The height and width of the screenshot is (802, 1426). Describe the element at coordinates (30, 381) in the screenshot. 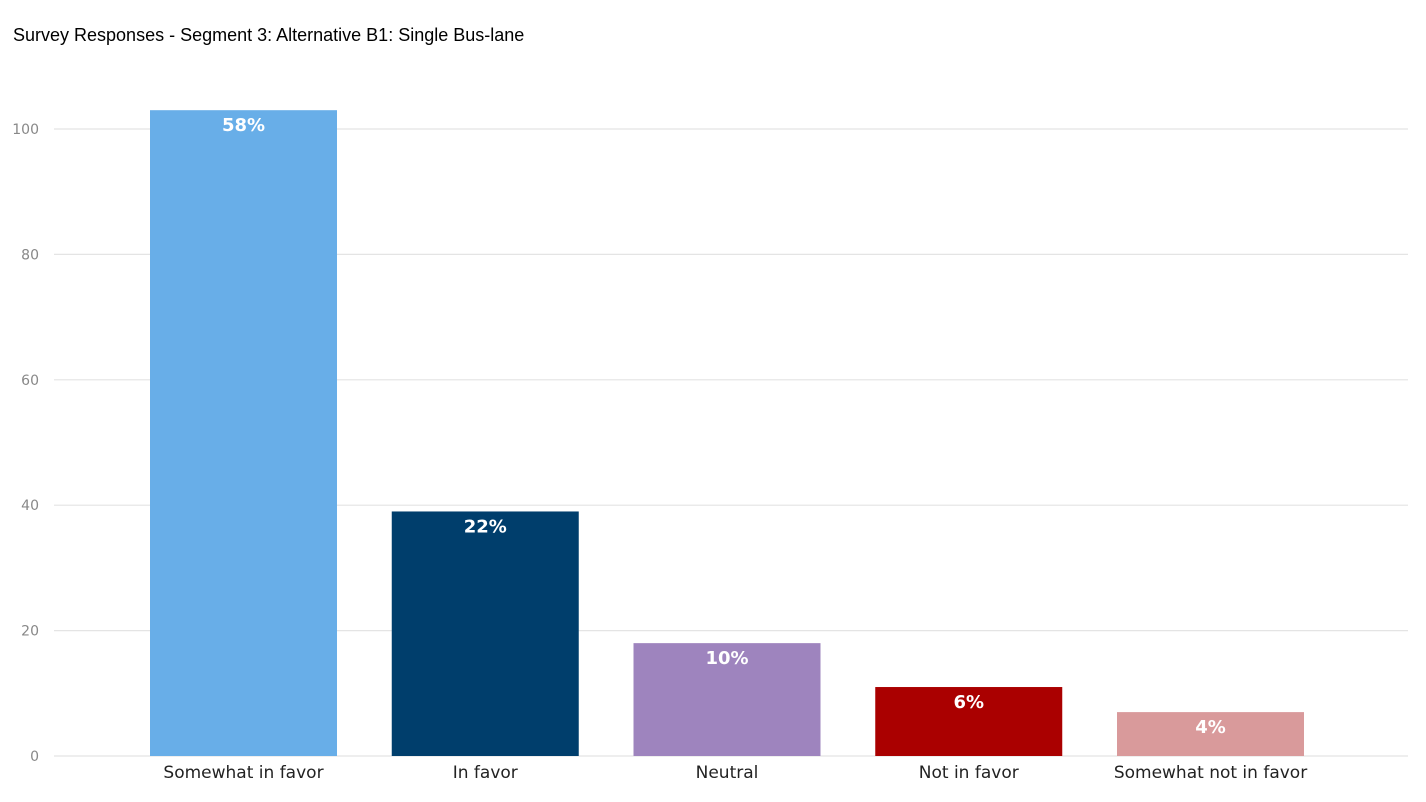

I see `y-tick-label: 60` at that location.